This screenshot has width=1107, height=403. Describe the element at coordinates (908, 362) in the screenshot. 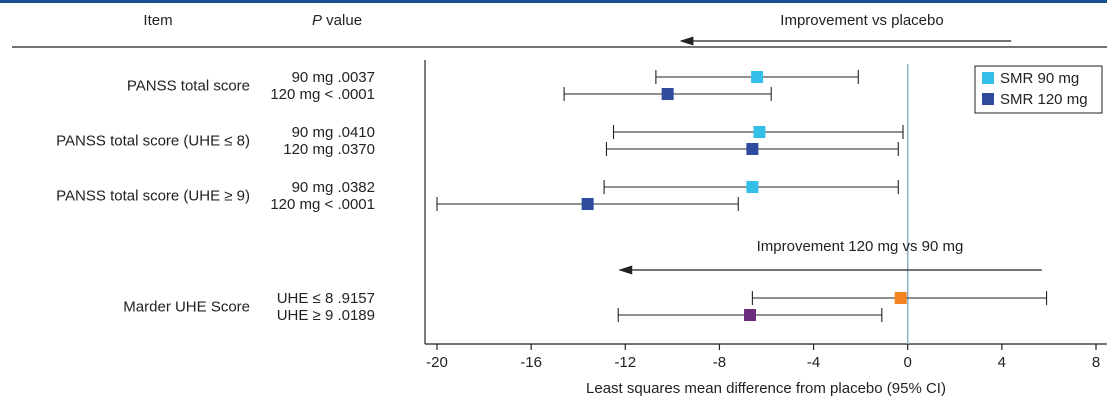

I see `x-tick-label: 0` at that location.